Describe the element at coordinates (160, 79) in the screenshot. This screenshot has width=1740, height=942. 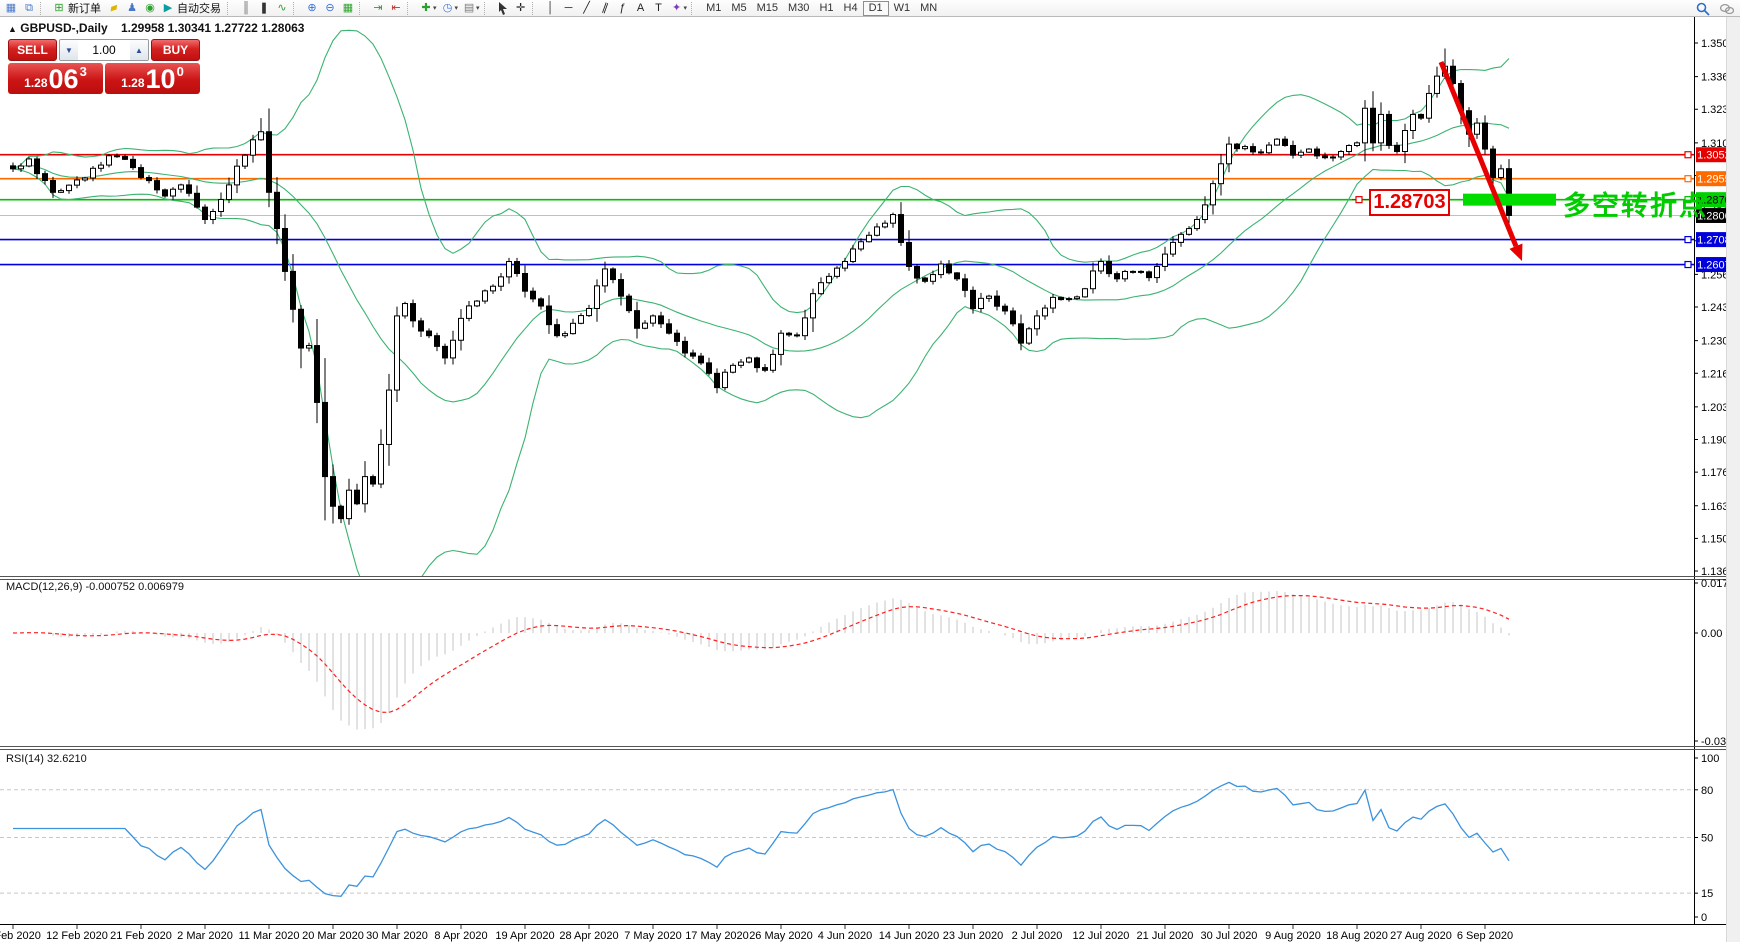
I see `buy-price-big: 10` at that location.